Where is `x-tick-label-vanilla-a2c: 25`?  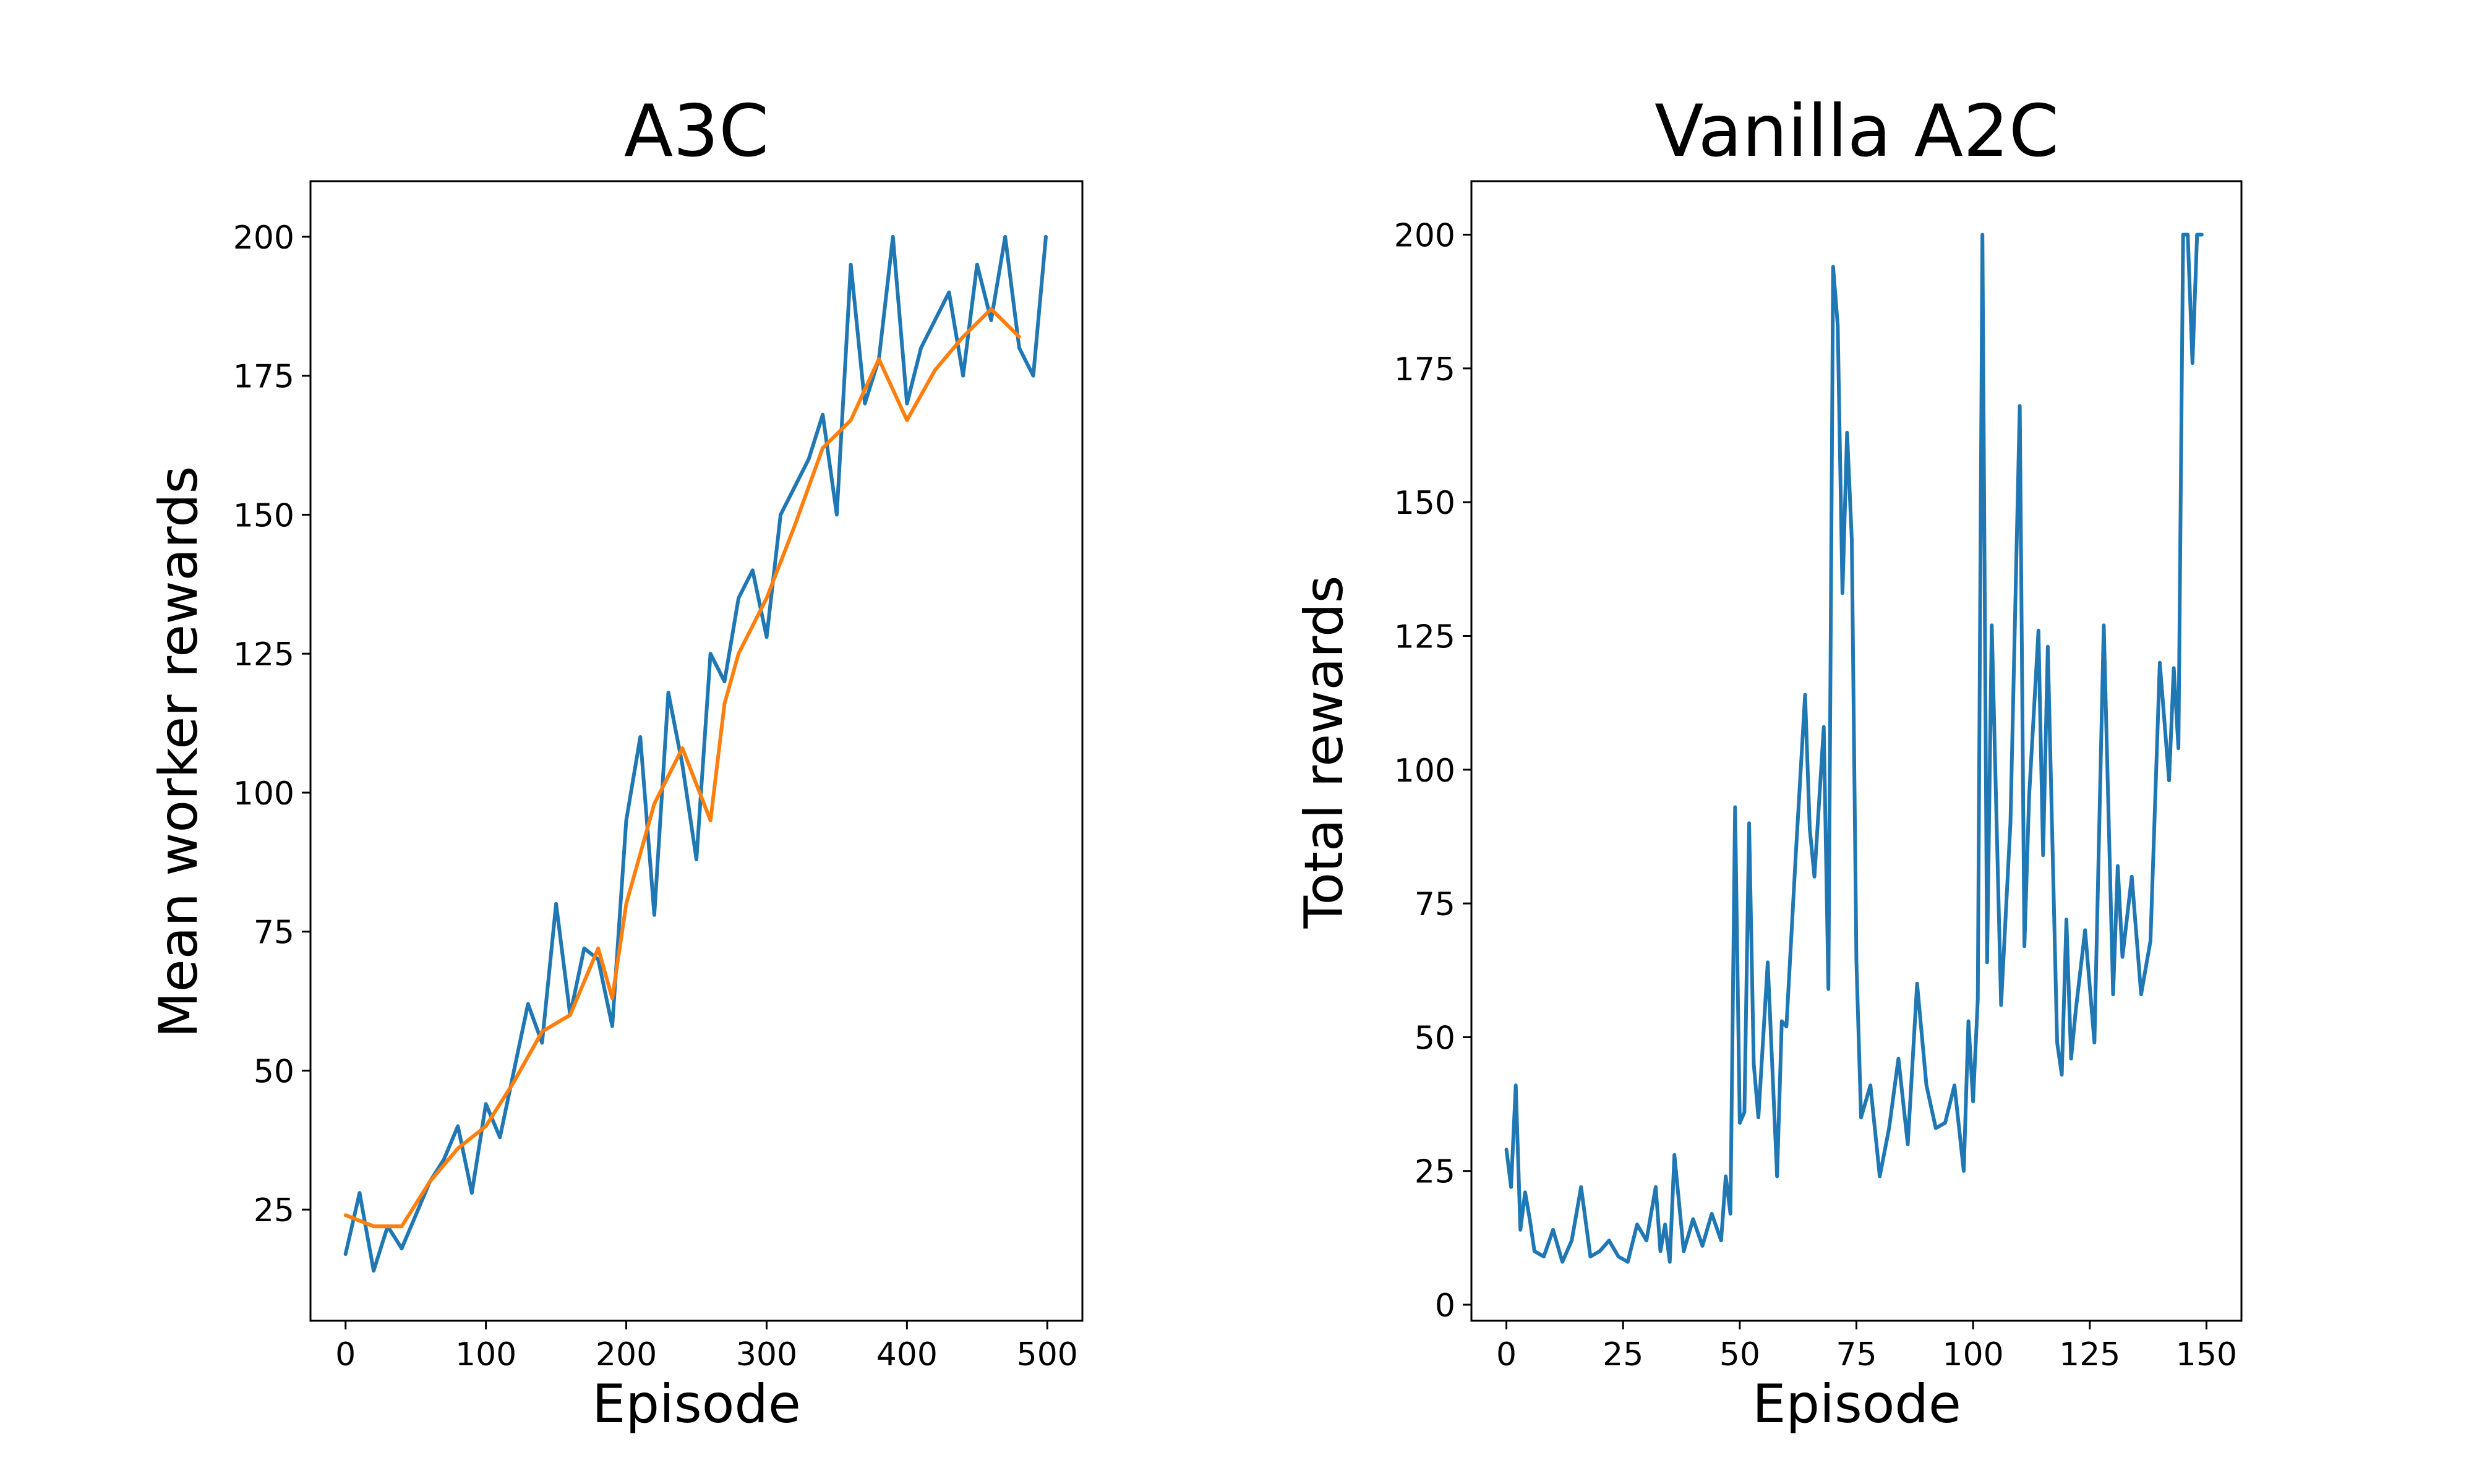 x-tick-label-vanilla-a2c: 25 is located at coordinates (1623, 1354).